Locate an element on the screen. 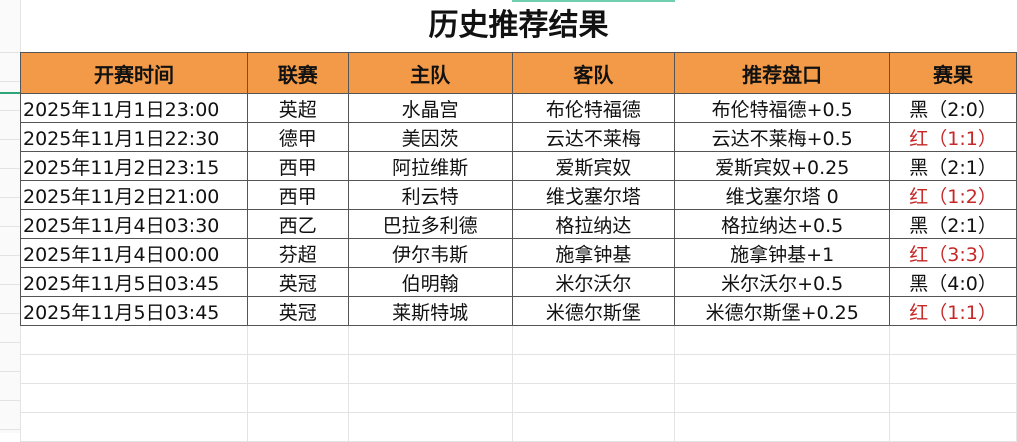  header-away-team: 客队 is located at coordinates (593, 73).